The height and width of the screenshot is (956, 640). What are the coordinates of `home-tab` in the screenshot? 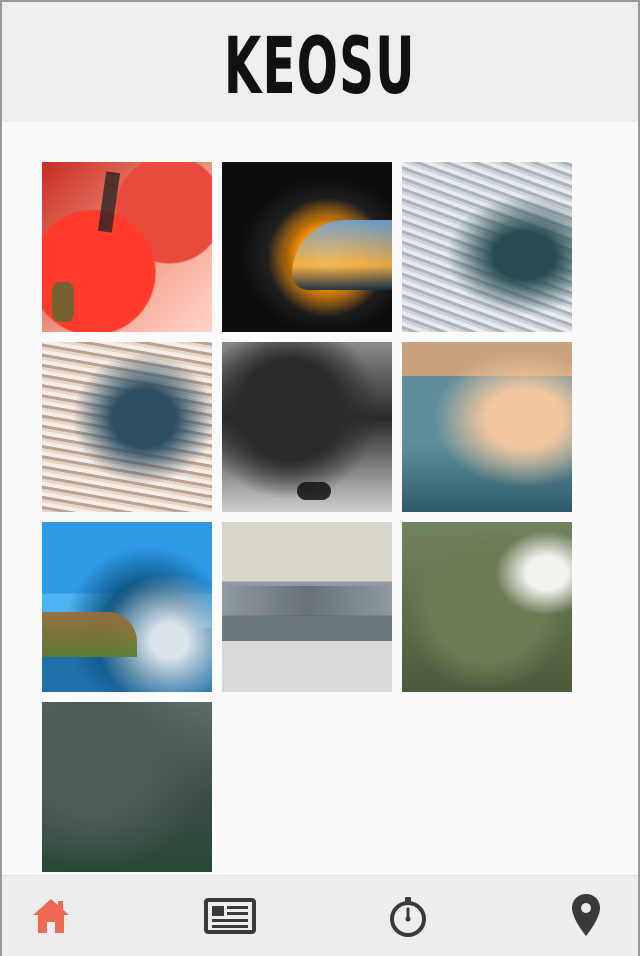 It's located at (51, 916).